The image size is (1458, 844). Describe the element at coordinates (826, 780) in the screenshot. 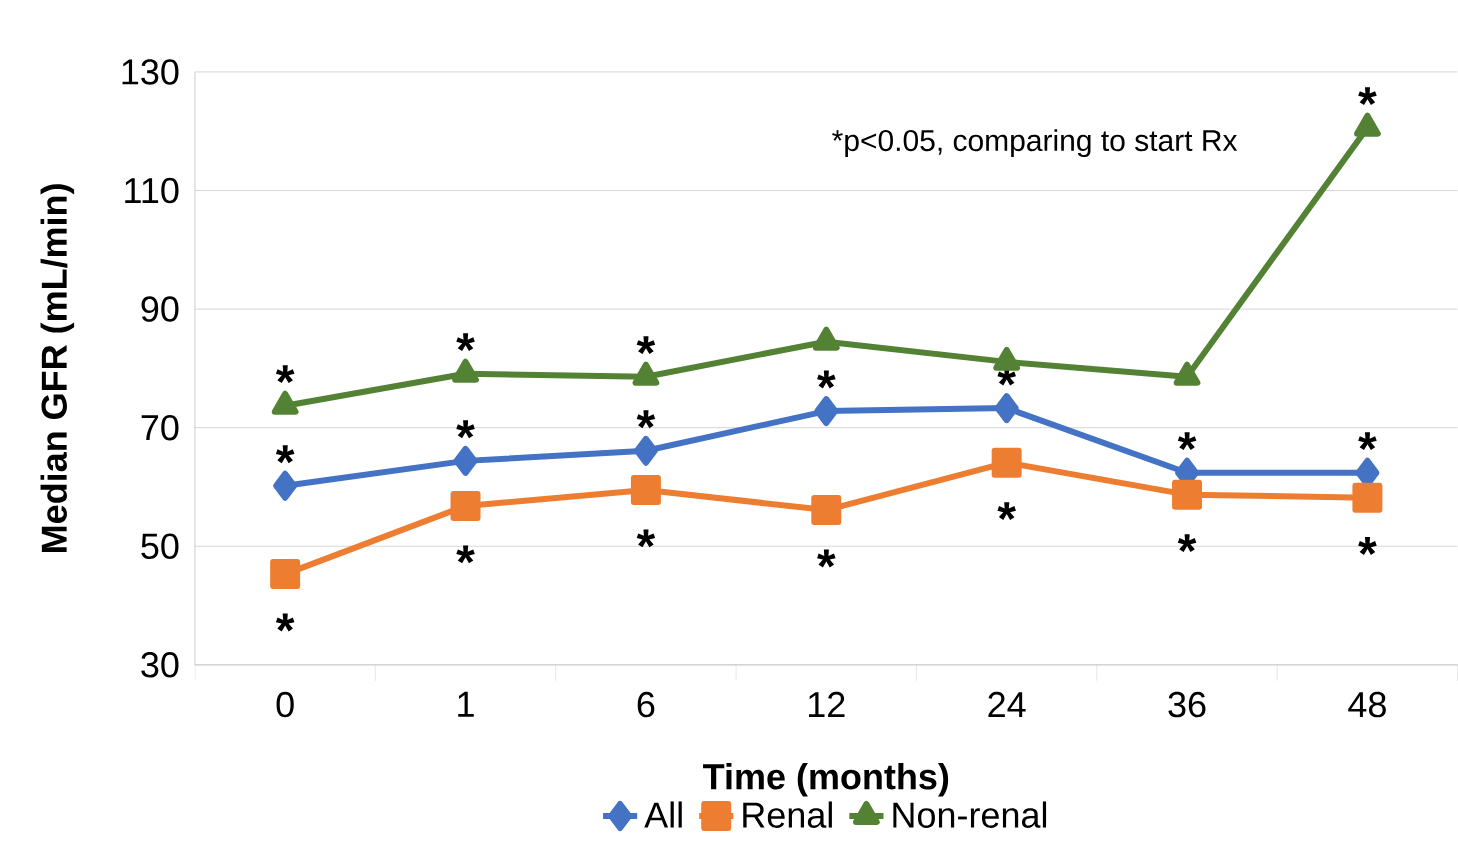

I see `x-axis-title: Time (months)` at that location.